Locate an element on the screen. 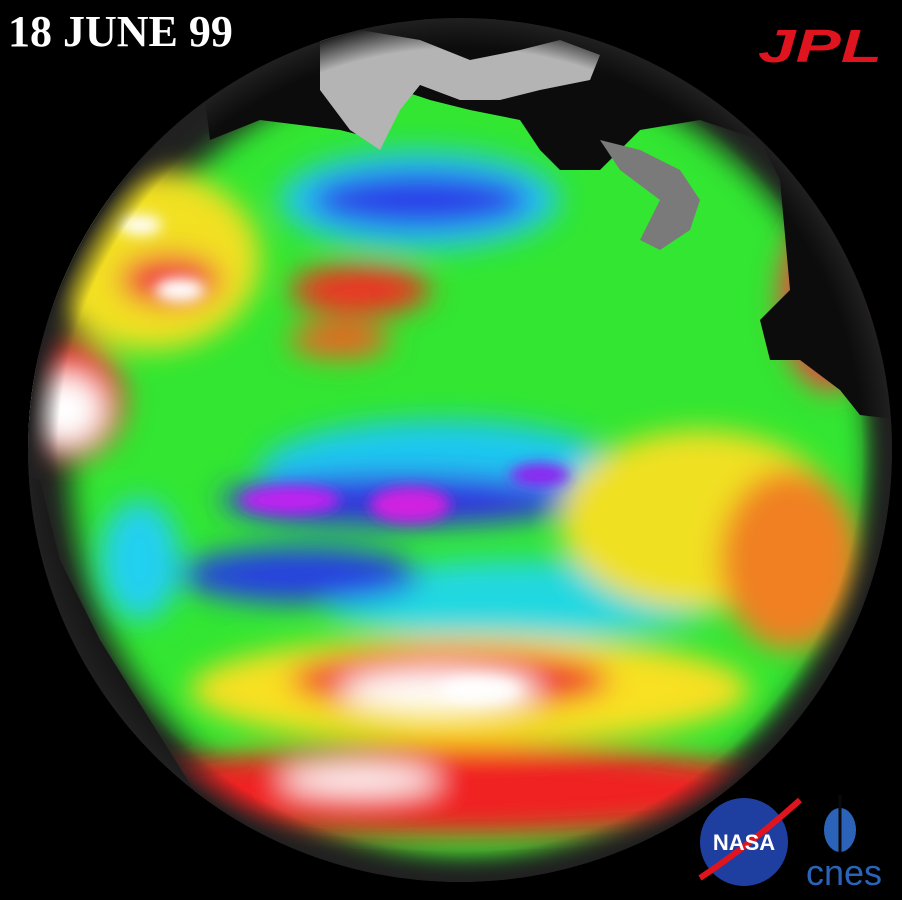 This screenshot has width=902, height=900. cnes-logo: cnes is located at coordinates (844, 844).